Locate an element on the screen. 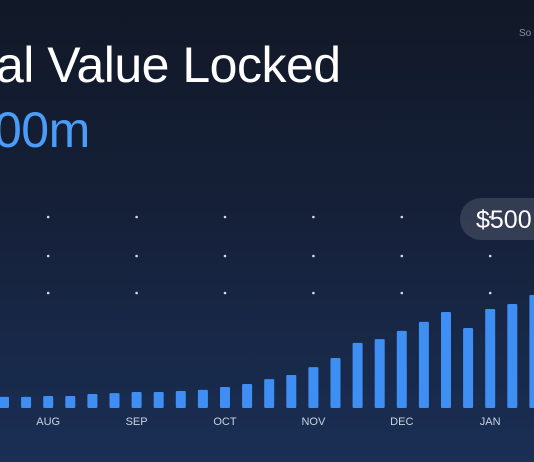 Image resolution: width=534 pixels, height=462 pixels. x-tick-label: NOV is located at coordinates (313, 422).